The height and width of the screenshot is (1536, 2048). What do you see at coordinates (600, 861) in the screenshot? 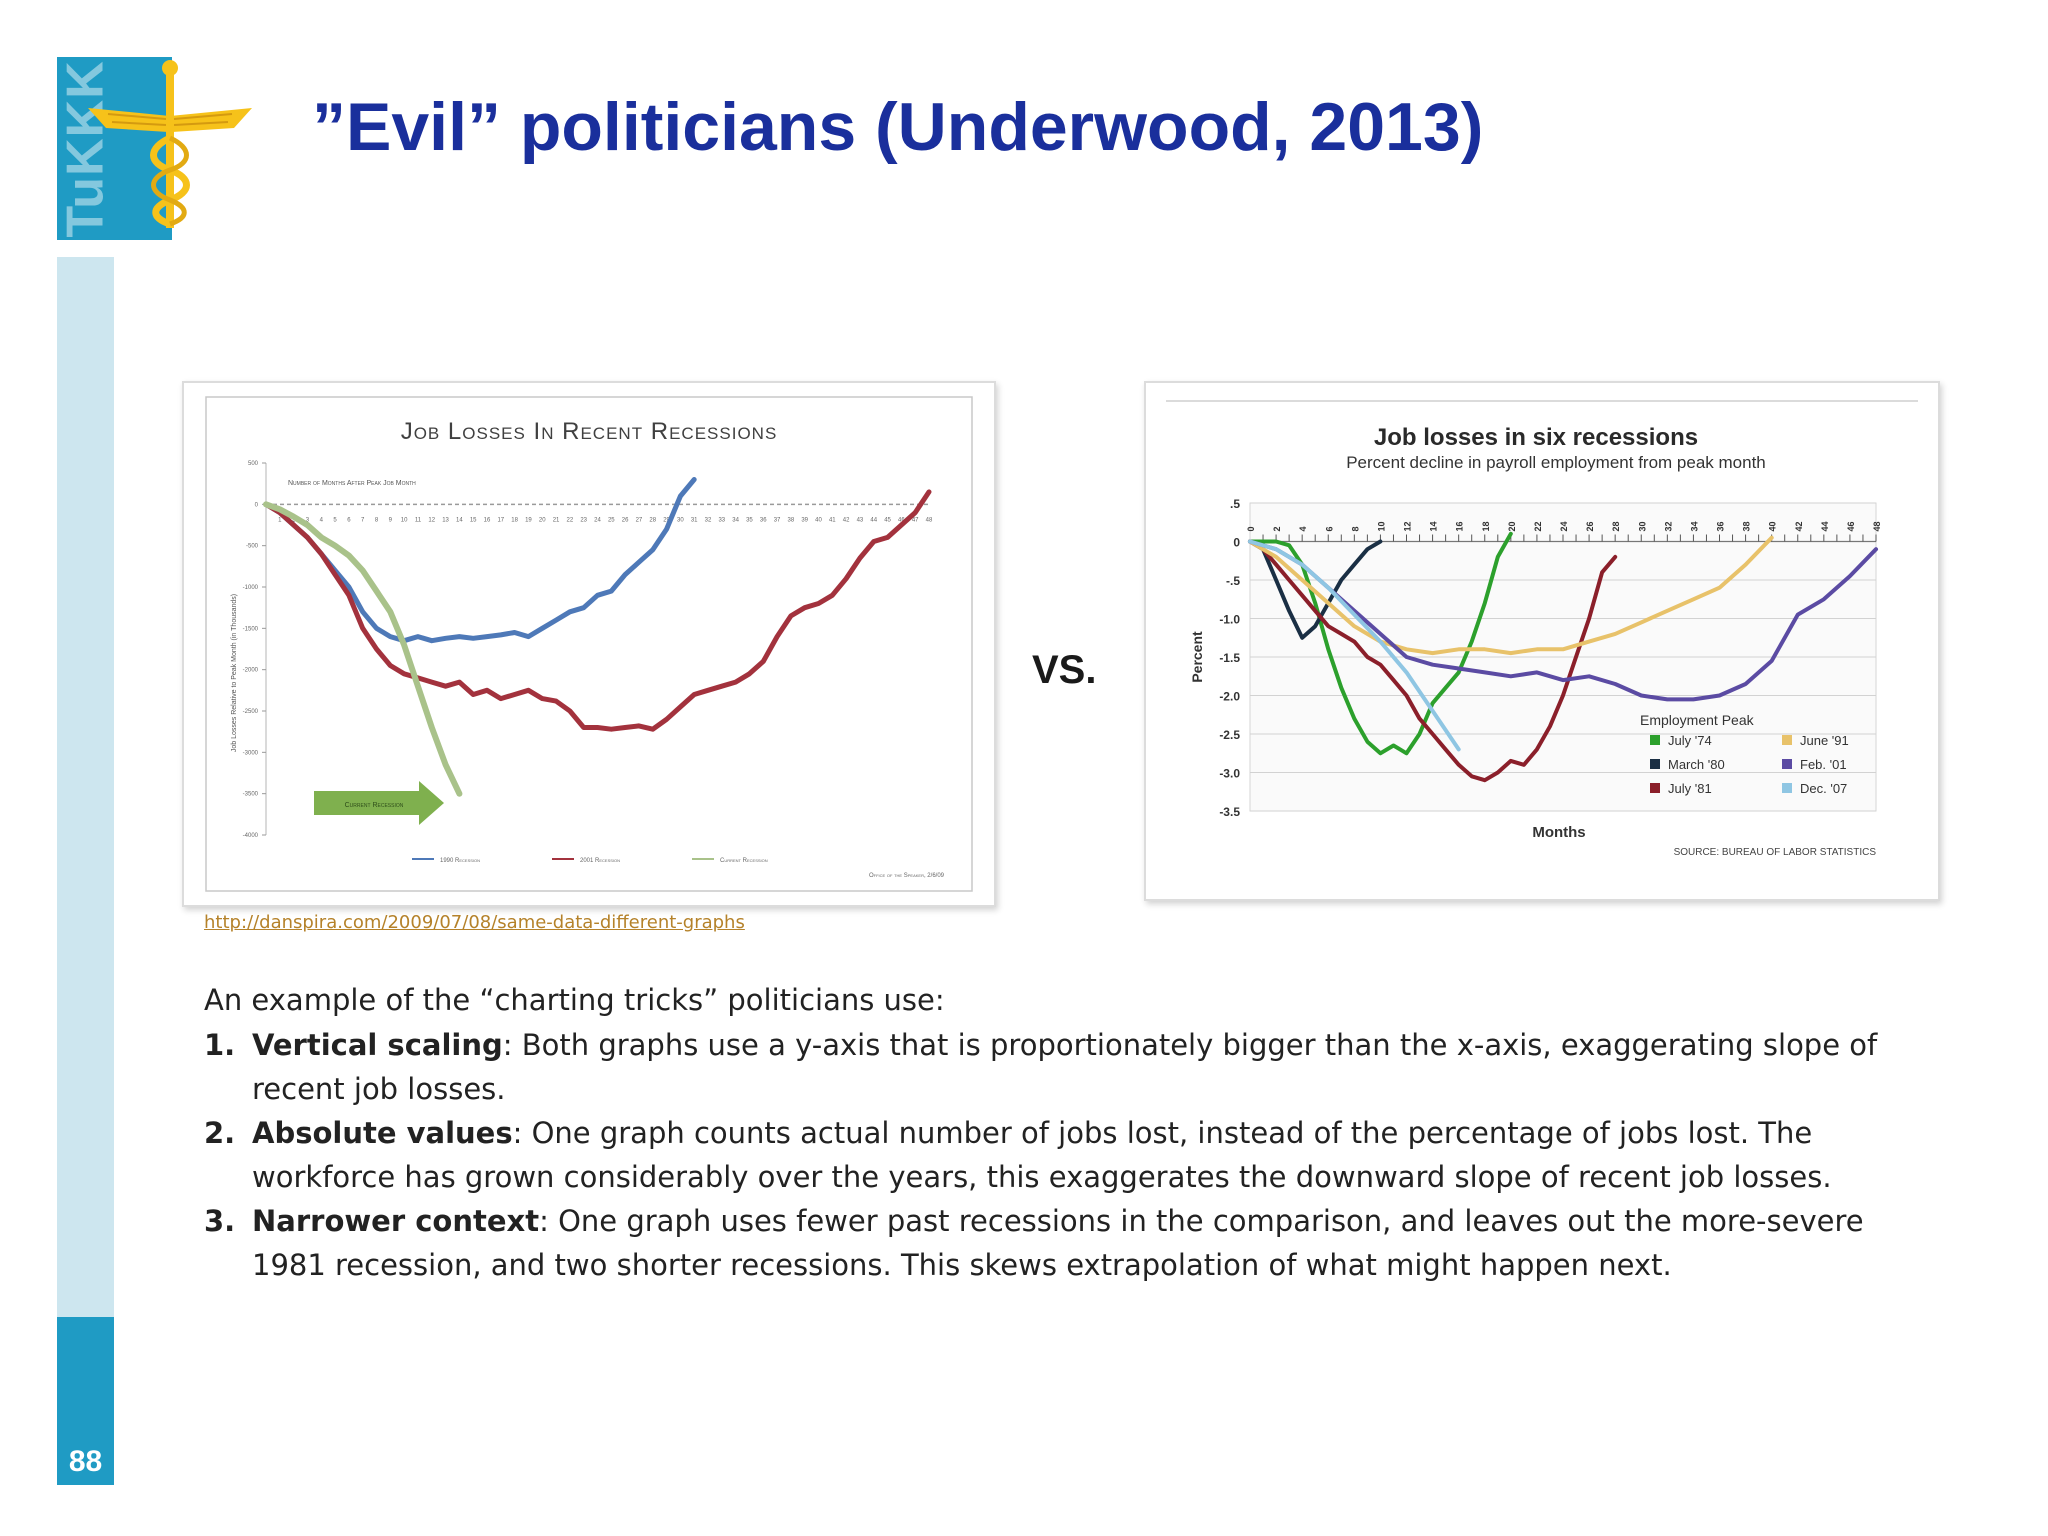
I see `legend-label: 2001 Recession` at bounding box center [600, 861].